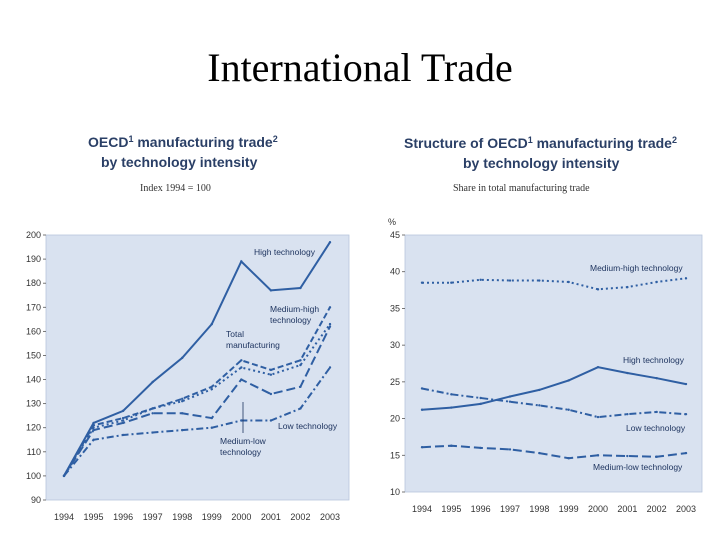 The height and width of the screenshot is (540, 720). I want to click on y-tick-label: 20, so click(395, 419).